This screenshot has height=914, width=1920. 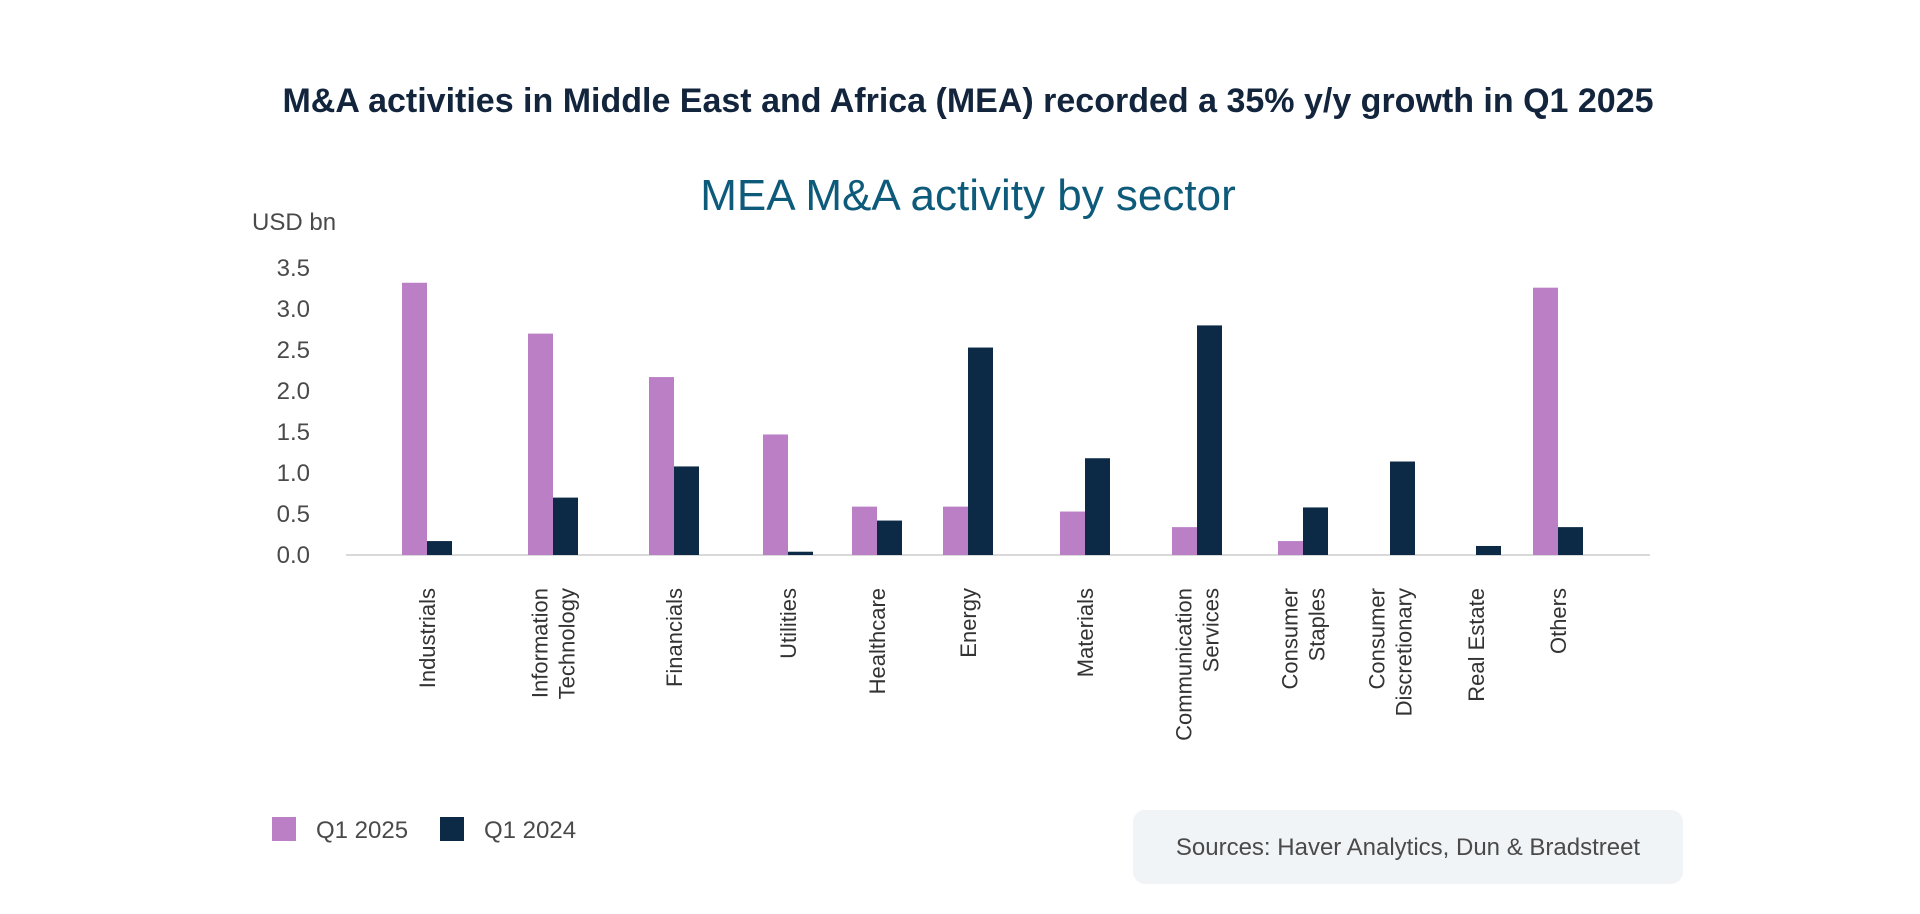 I want to click on x-tick-label-6: Materials, so click(x=1085, y=632).